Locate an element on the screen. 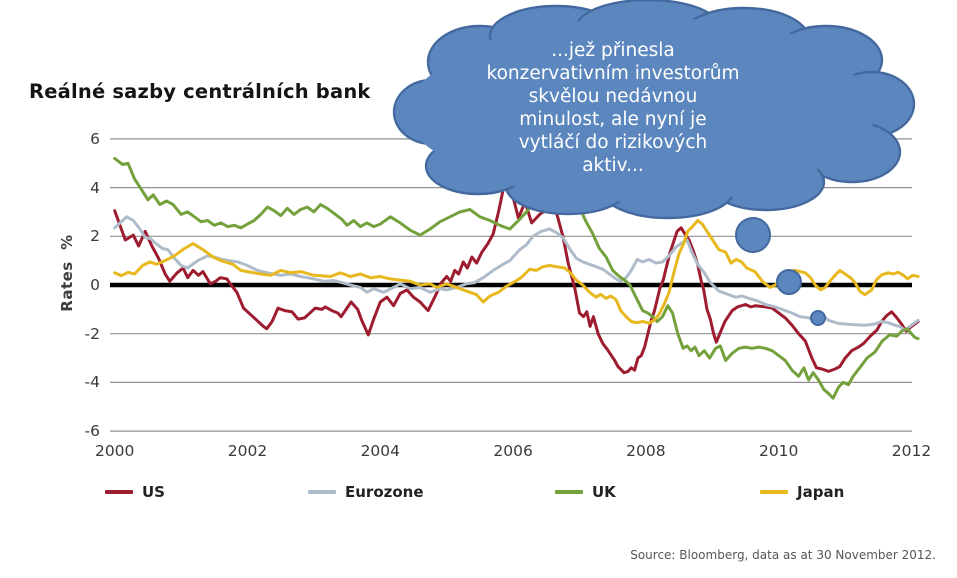  x-tick-label: 2000 is located at coordinates (114, 451).